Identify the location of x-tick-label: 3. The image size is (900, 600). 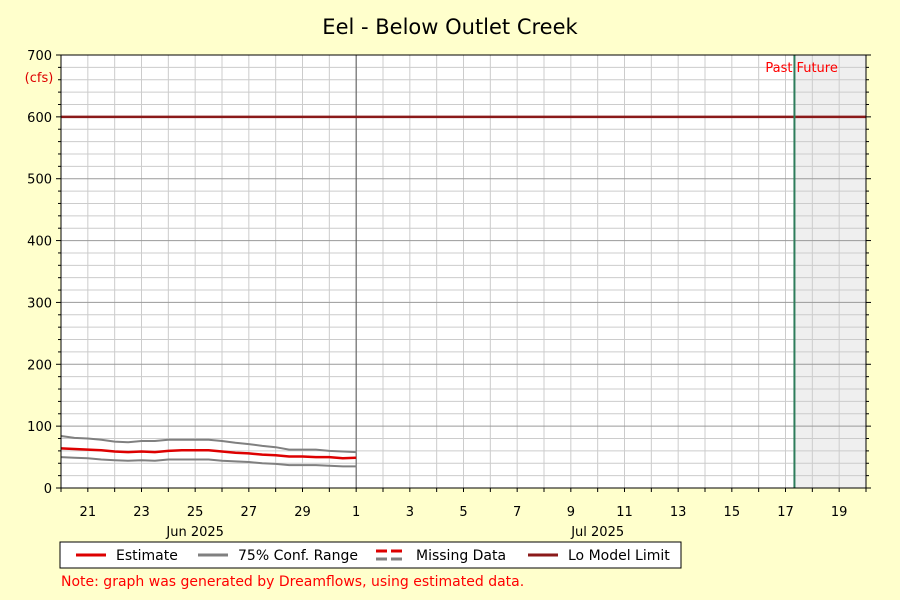
(410, 512).